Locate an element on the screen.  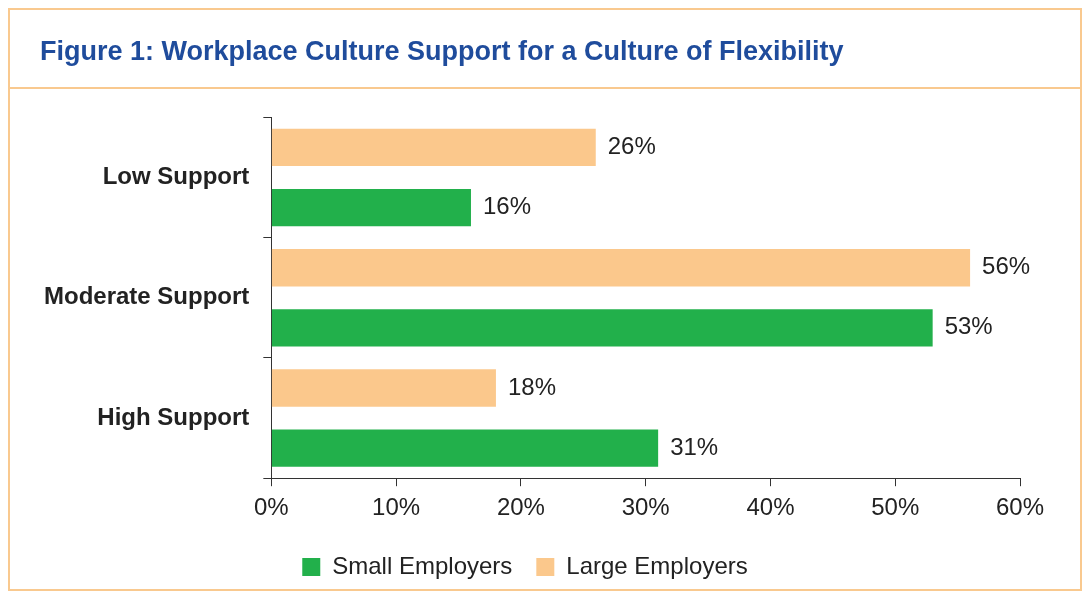
x-tick-label: 10% is located at coordinates (396, 507).